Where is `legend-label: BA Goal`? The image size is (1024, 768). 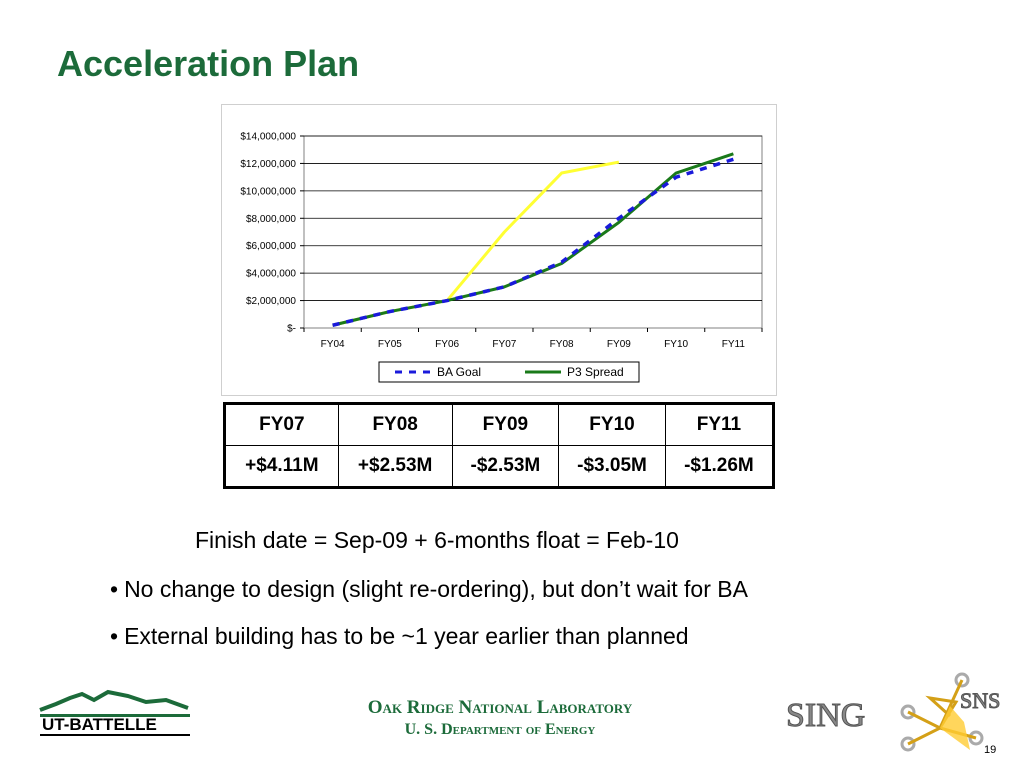 legend-label: BA Goal is located at coordinates (459, 372).